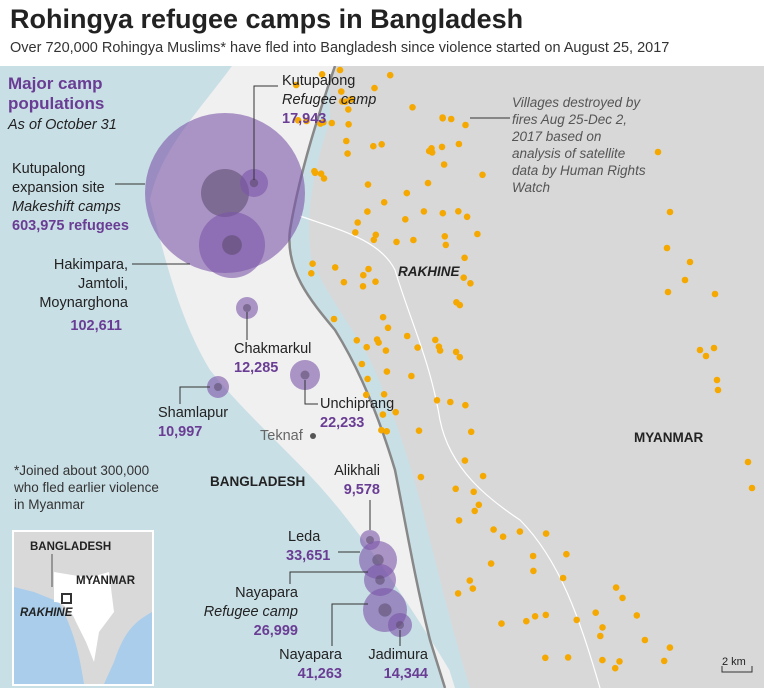  I want to click on label-unchiprang: Unchiprang 22,233, so click(357, 413).